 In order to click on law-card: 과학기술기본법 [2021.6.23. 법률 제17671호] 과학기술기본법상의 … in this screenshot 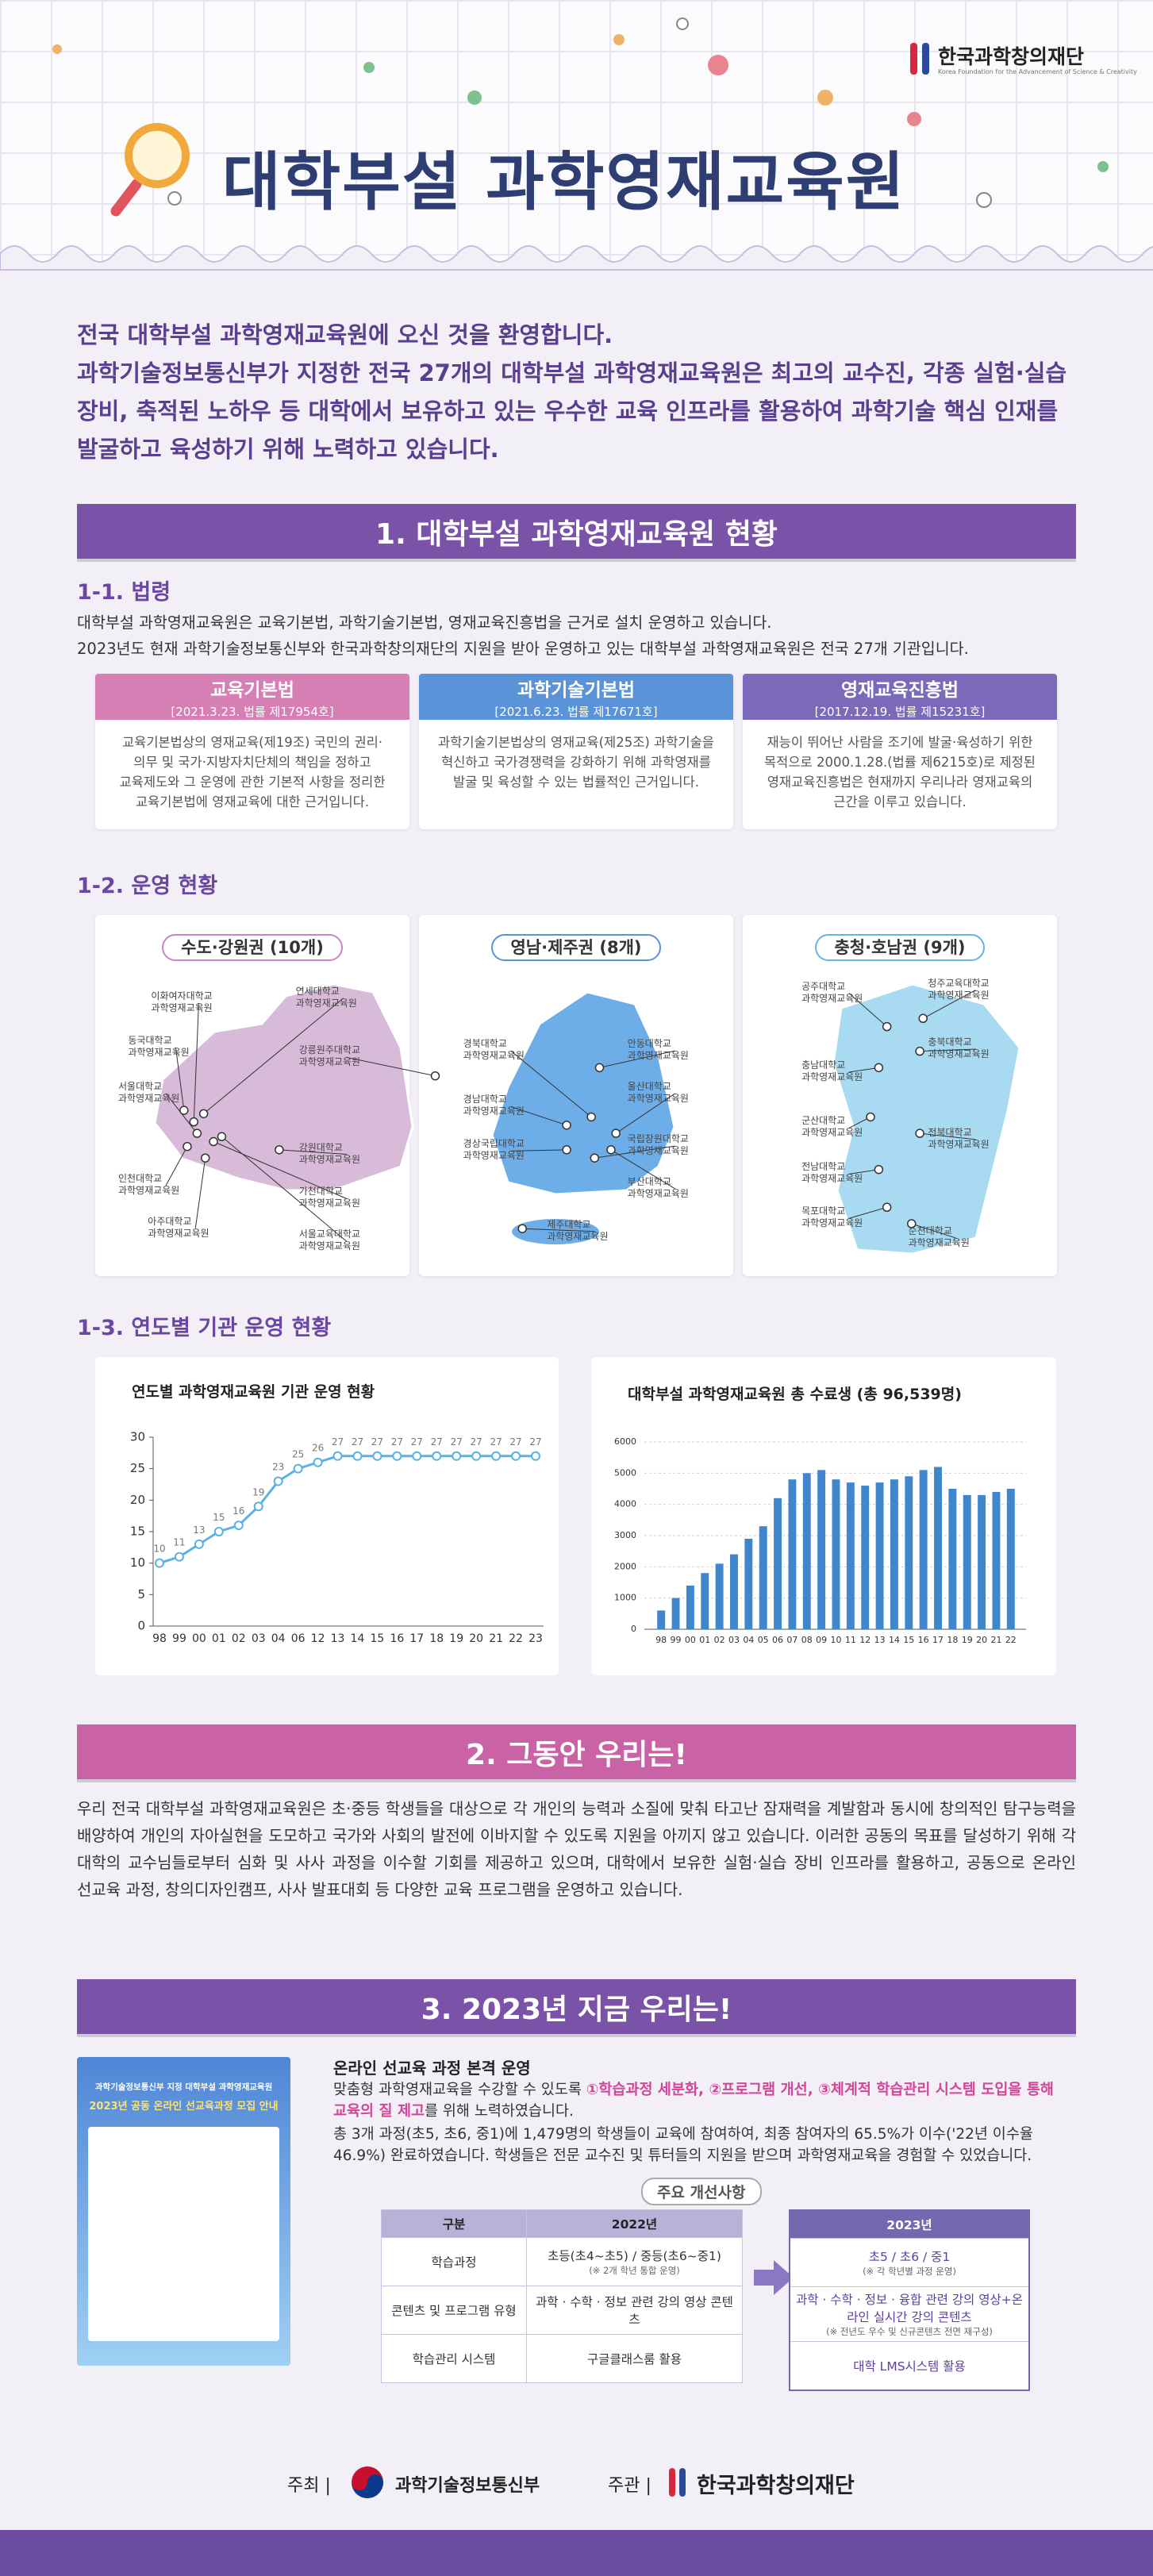, I will do `click(576, 751)`.